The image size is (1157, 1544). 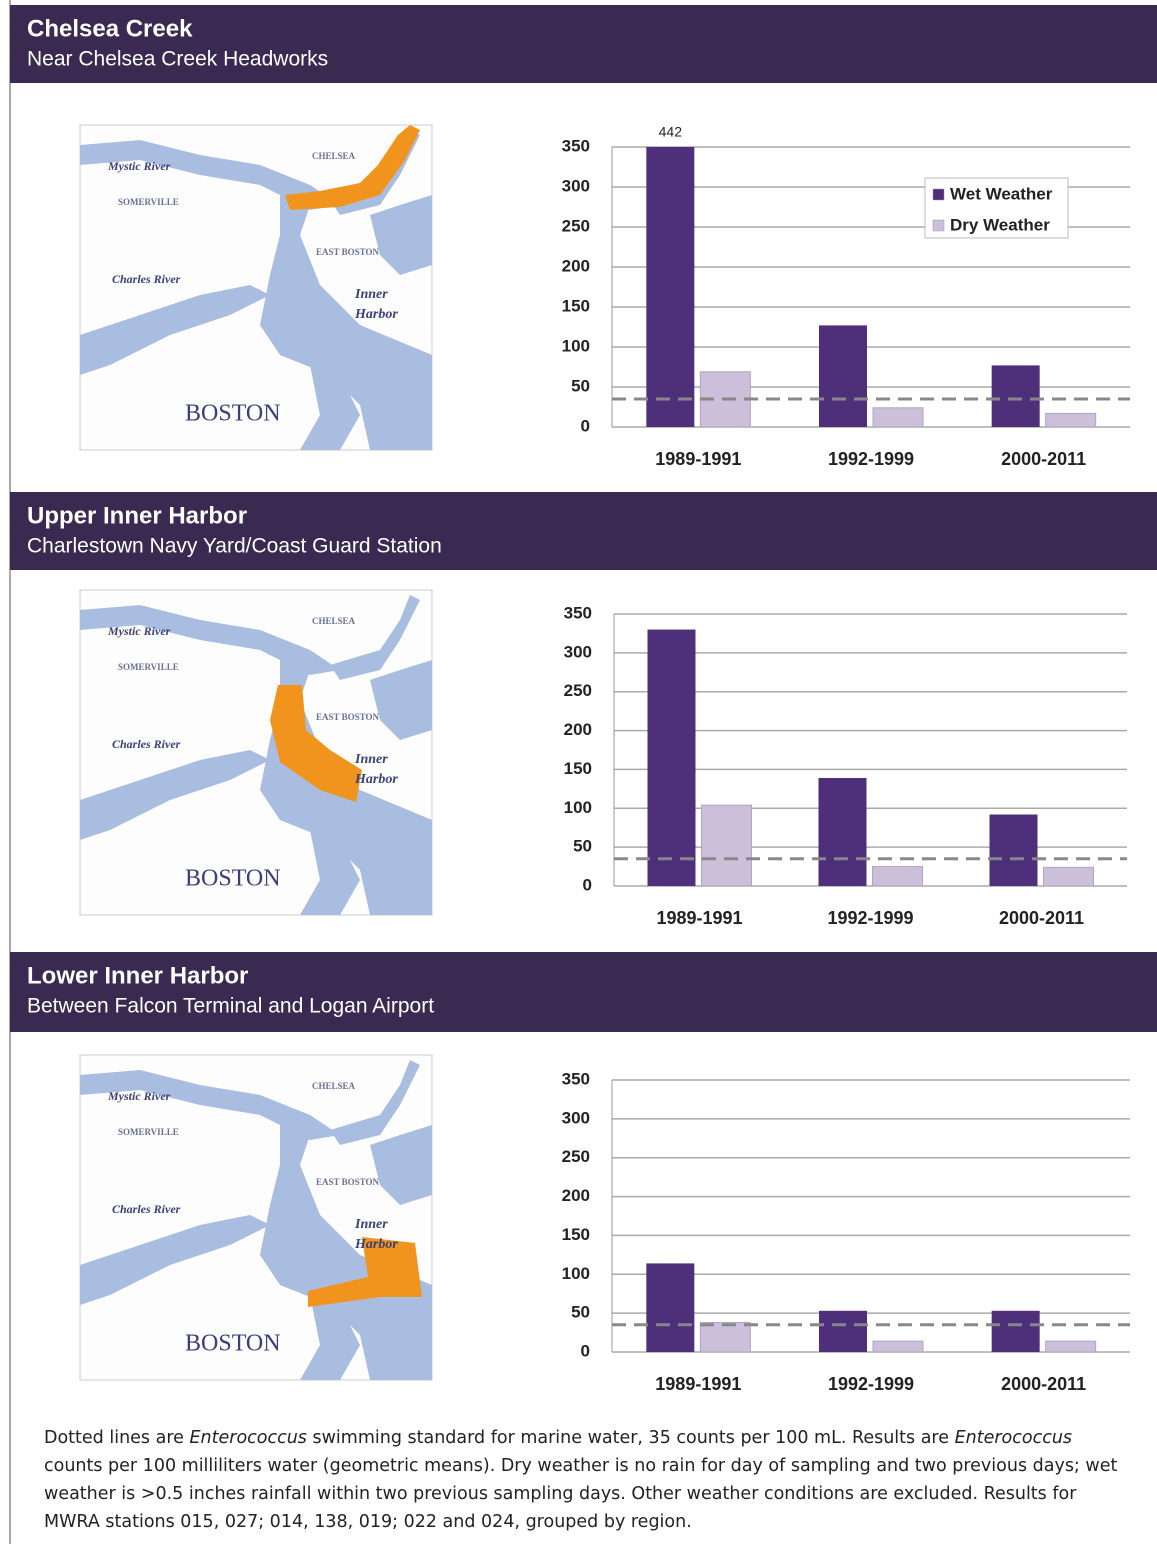 I want to click on section-title: Lower Inner Harbor, so click(x=137, y=975).